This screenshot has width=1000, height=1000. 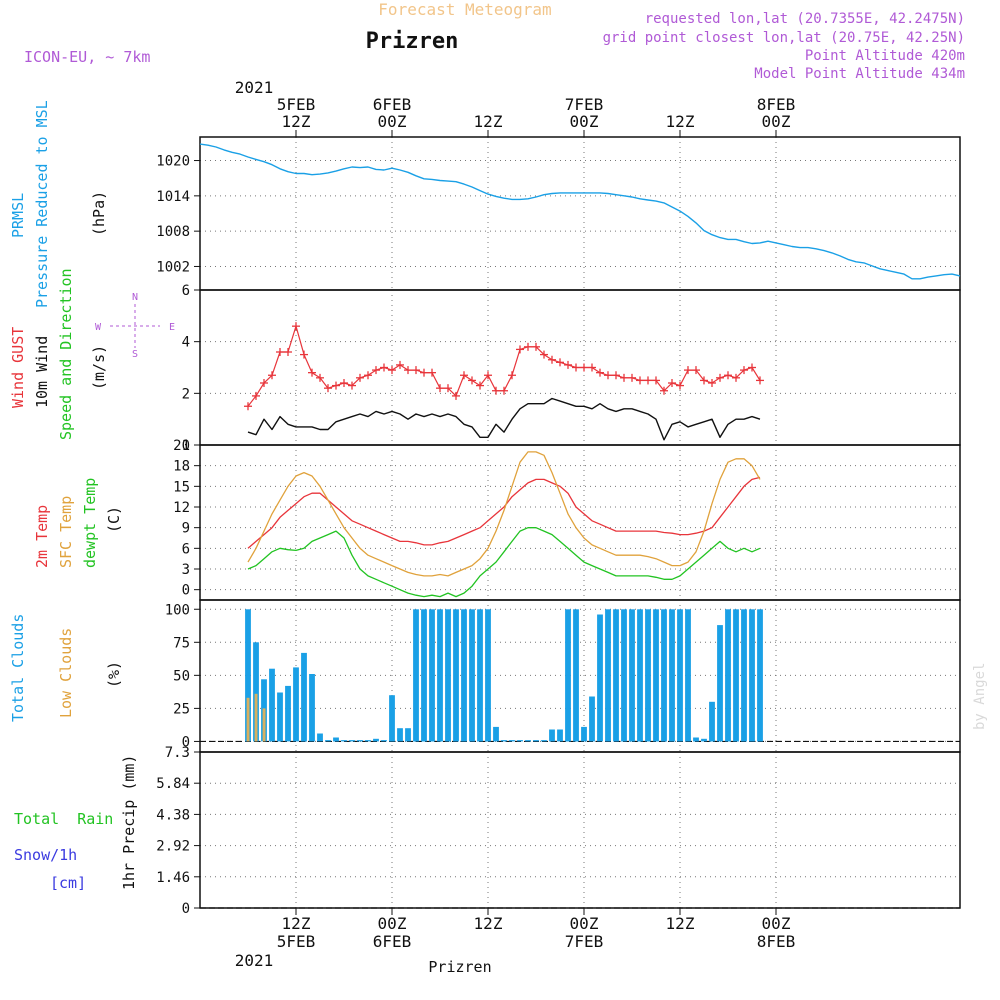 What do you see at coordinates (173, 197) in the screenshot?
I see `y-tick-label: 1014` at bounding box center [173, 197].